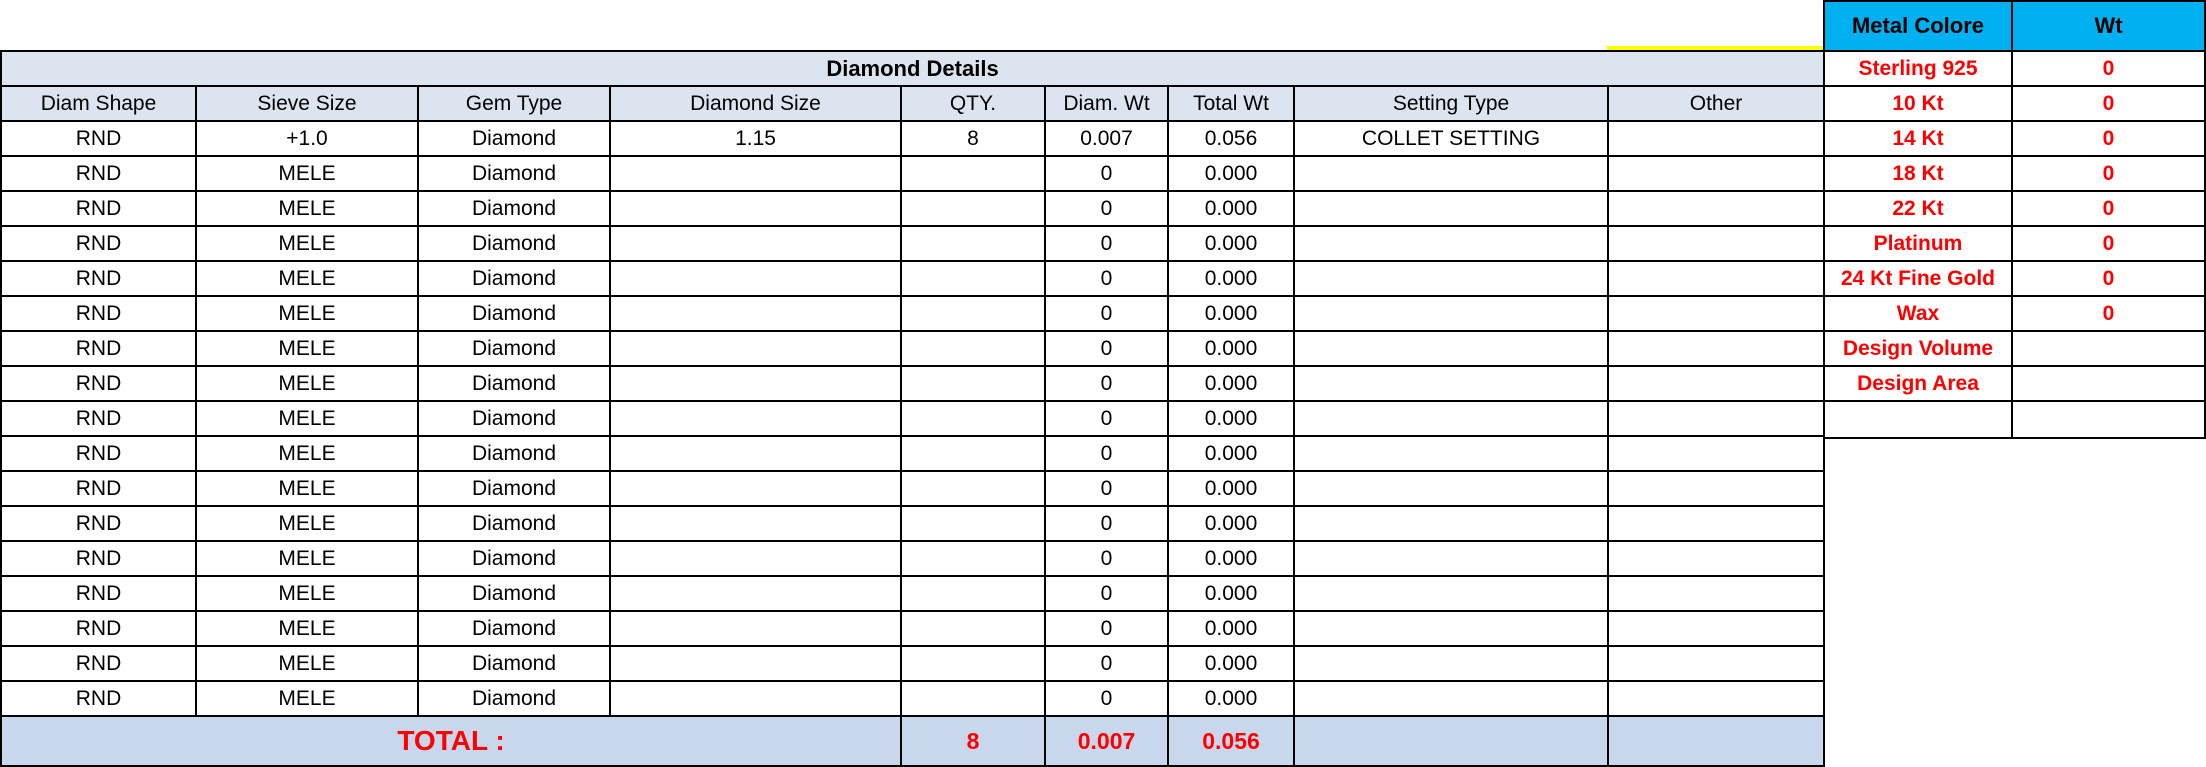 The image size is (2206, 767). Describe the element at coordinates (1919, 244) in the screenshot. I see `metal-label-cell: Platinum` at that location.